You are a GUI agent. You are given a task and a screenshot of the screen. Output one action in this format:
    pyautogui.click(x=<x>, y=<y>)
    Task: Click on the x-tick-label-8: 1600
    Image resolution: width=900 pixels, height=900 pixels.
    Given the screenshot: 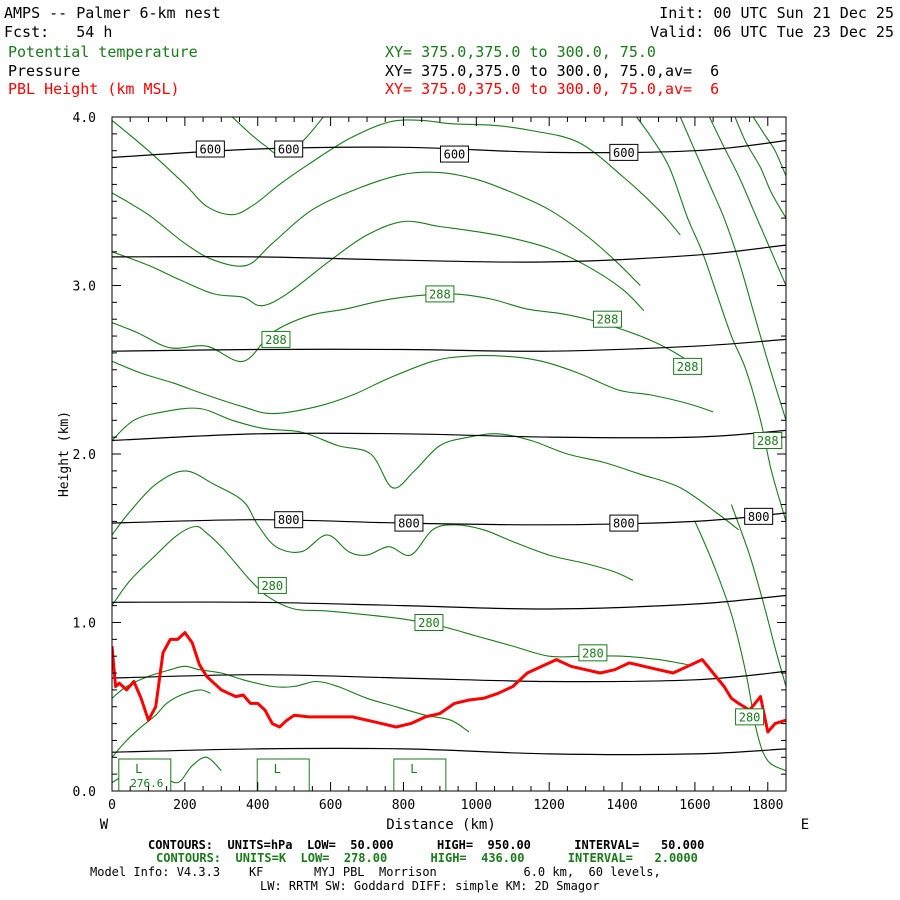 What is the action you would take?
    pyautogui.click(x=694, y=805)
    